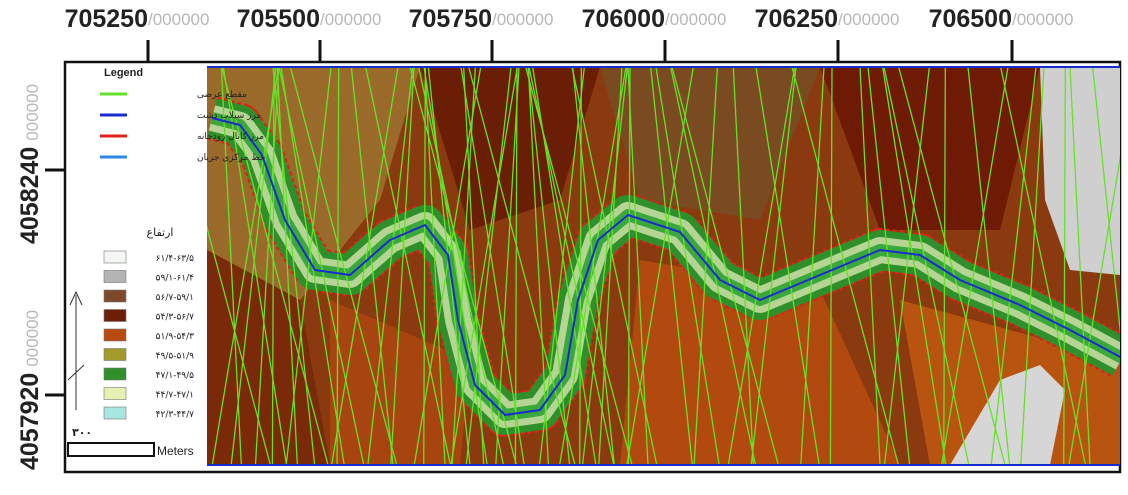 The width and height of the screenshot is (1128, 495). I want to click on x-label: 706500, so click(970, 19).